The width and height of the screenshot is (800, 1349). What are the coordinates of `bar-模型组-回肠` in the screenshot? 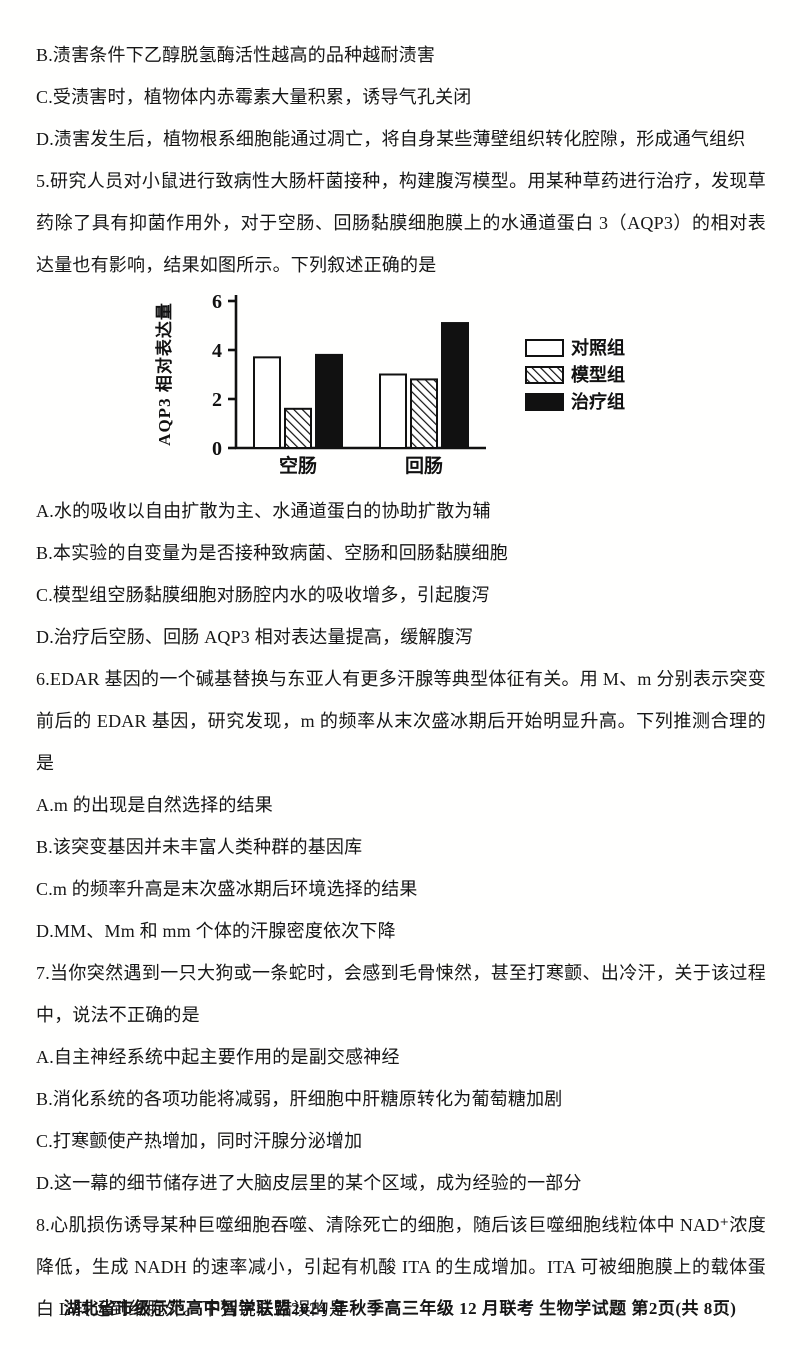 It's located at (424, 413).